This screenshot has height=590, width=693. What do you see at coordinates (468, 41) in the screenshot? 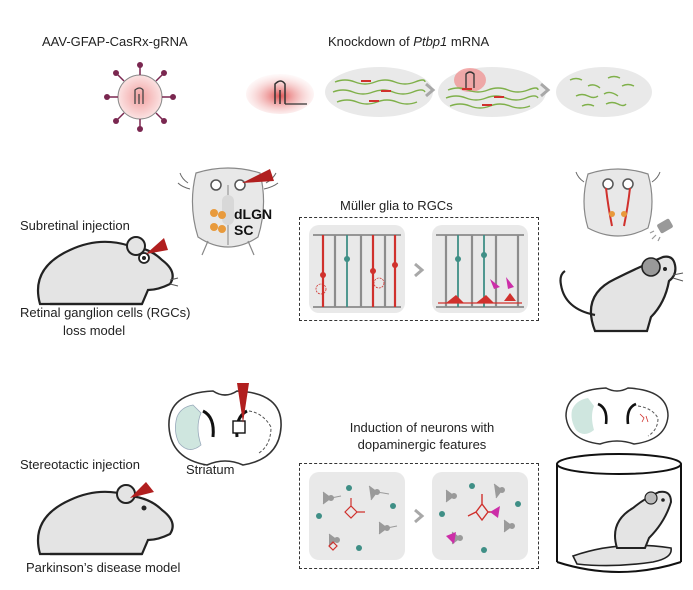
I see `knockdown-suffix: mRNA` at bounding box center [468, 41].